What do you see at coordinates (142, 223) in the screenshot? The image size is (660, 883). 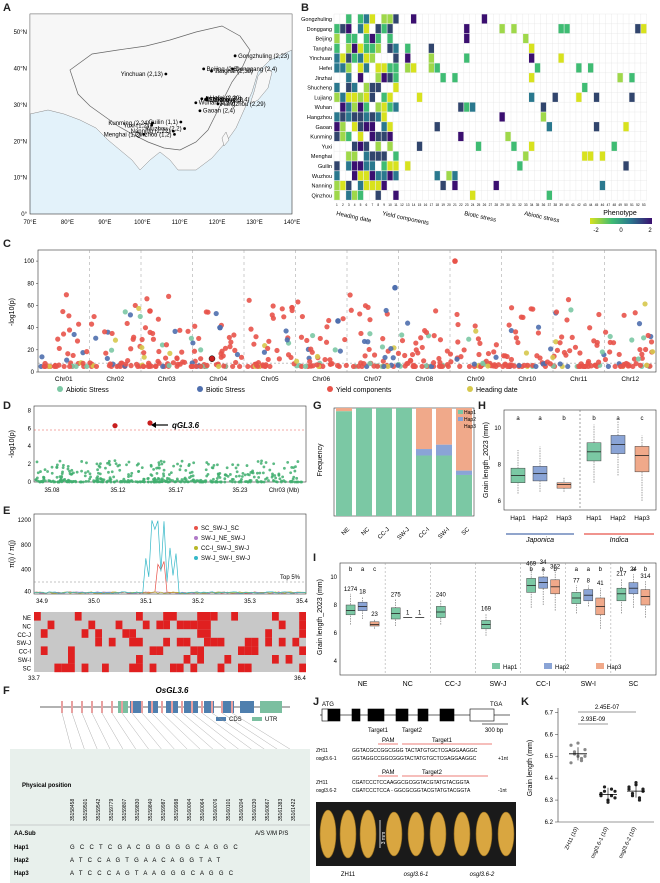 I see `map-lon-tick: 100°E` at bounding box center [142, 223].